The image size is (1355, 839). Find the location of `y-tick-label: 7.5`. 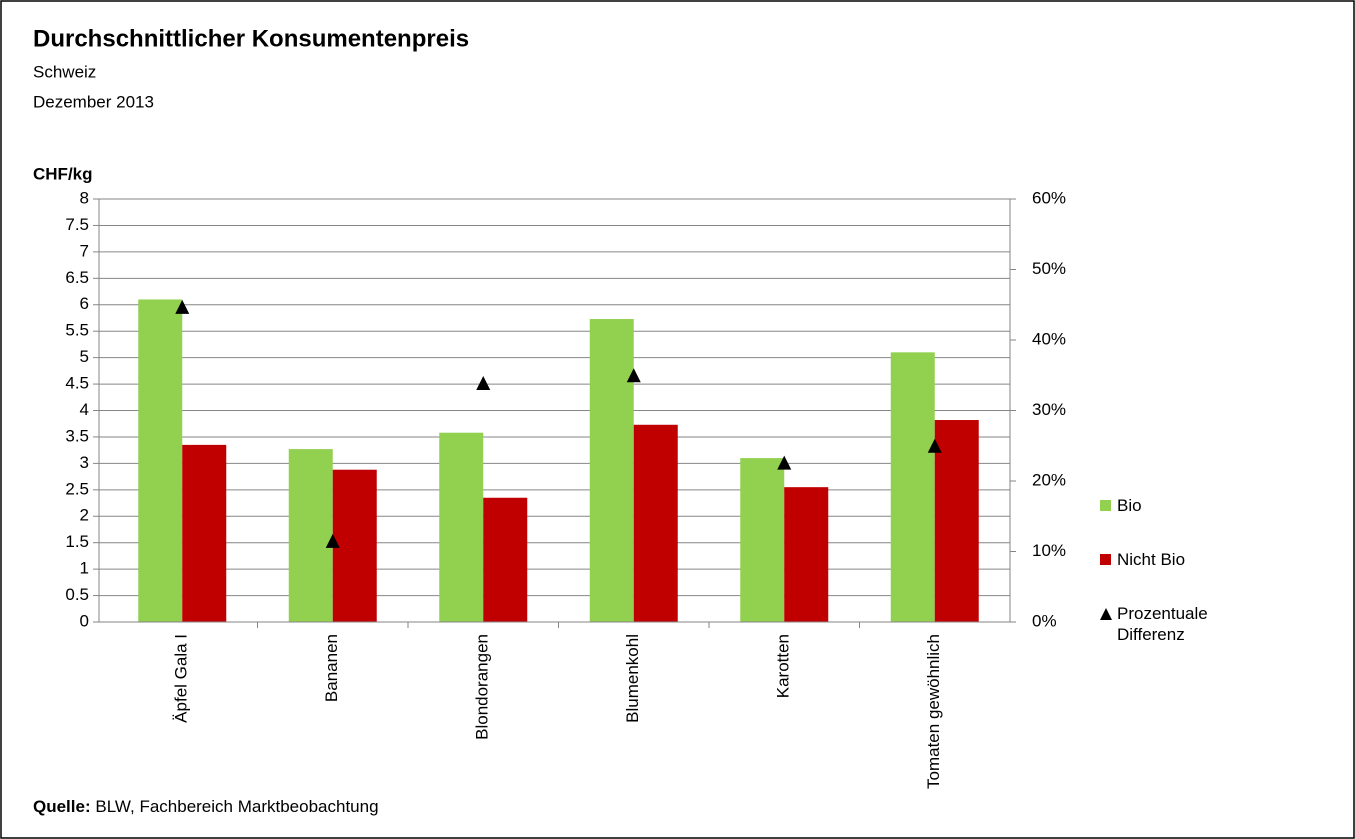

y-tick-label: 7.5 is located at coordinates (77, 224).